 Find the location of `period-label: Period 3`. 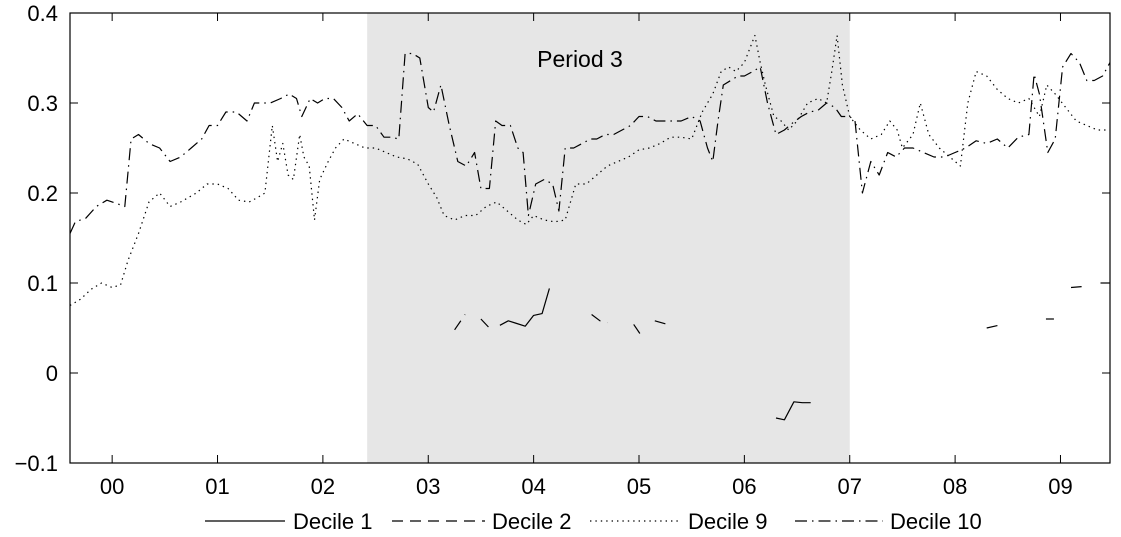

period-label: Period 3 is located at coordinates (580, 59).